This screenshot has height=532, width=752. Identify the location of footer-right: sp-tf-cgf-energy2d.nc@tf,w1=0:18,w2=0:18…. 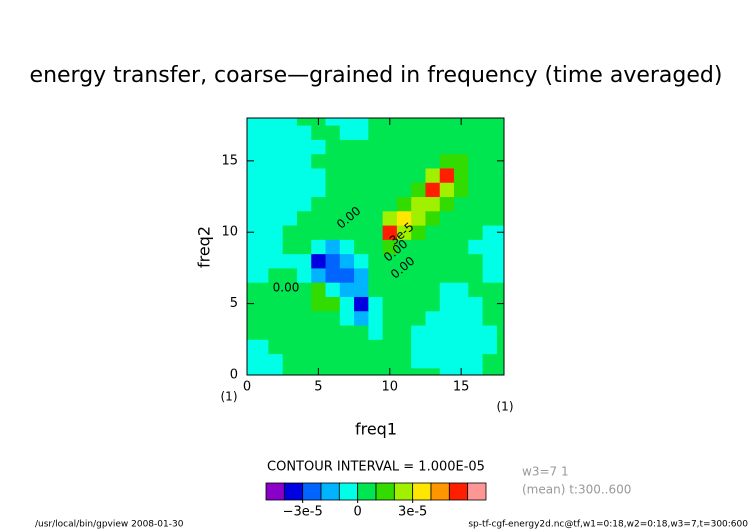
(608, 525).